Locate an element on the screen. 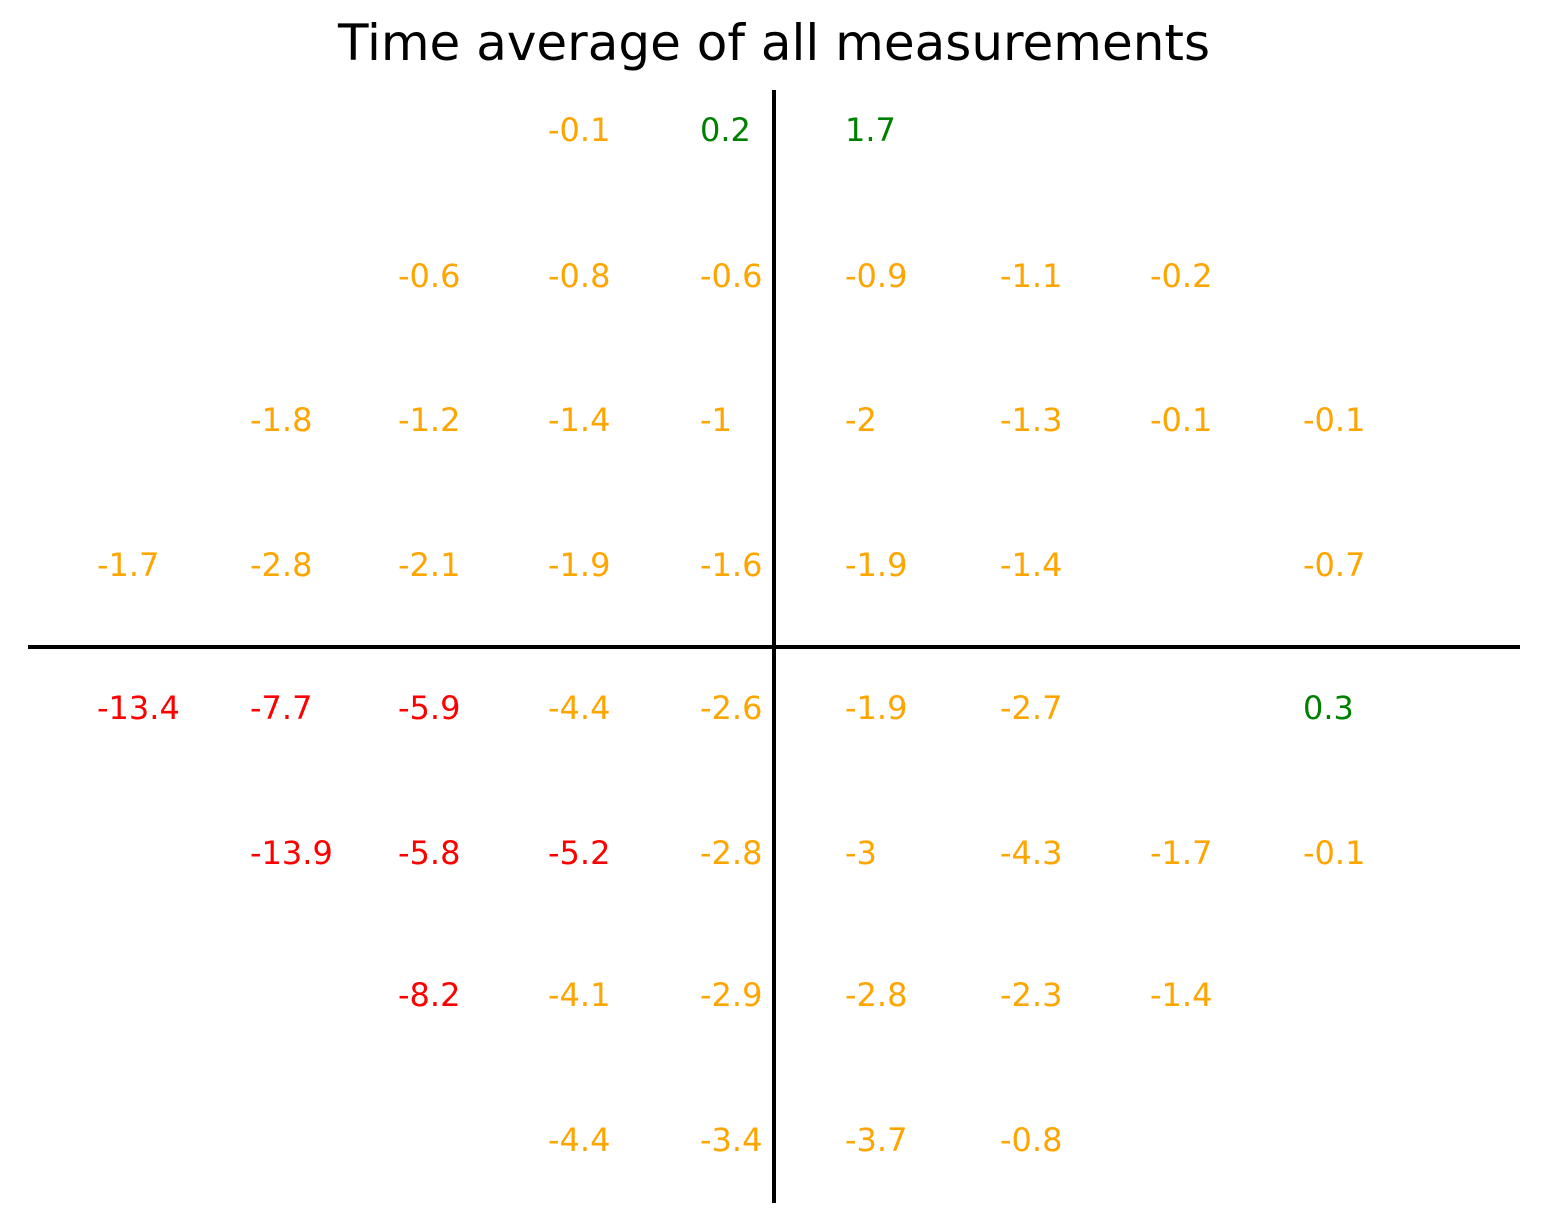 This screenshot has height=1231, width=1548. cell-value: -5.9 is located at coordinates (429, 708).